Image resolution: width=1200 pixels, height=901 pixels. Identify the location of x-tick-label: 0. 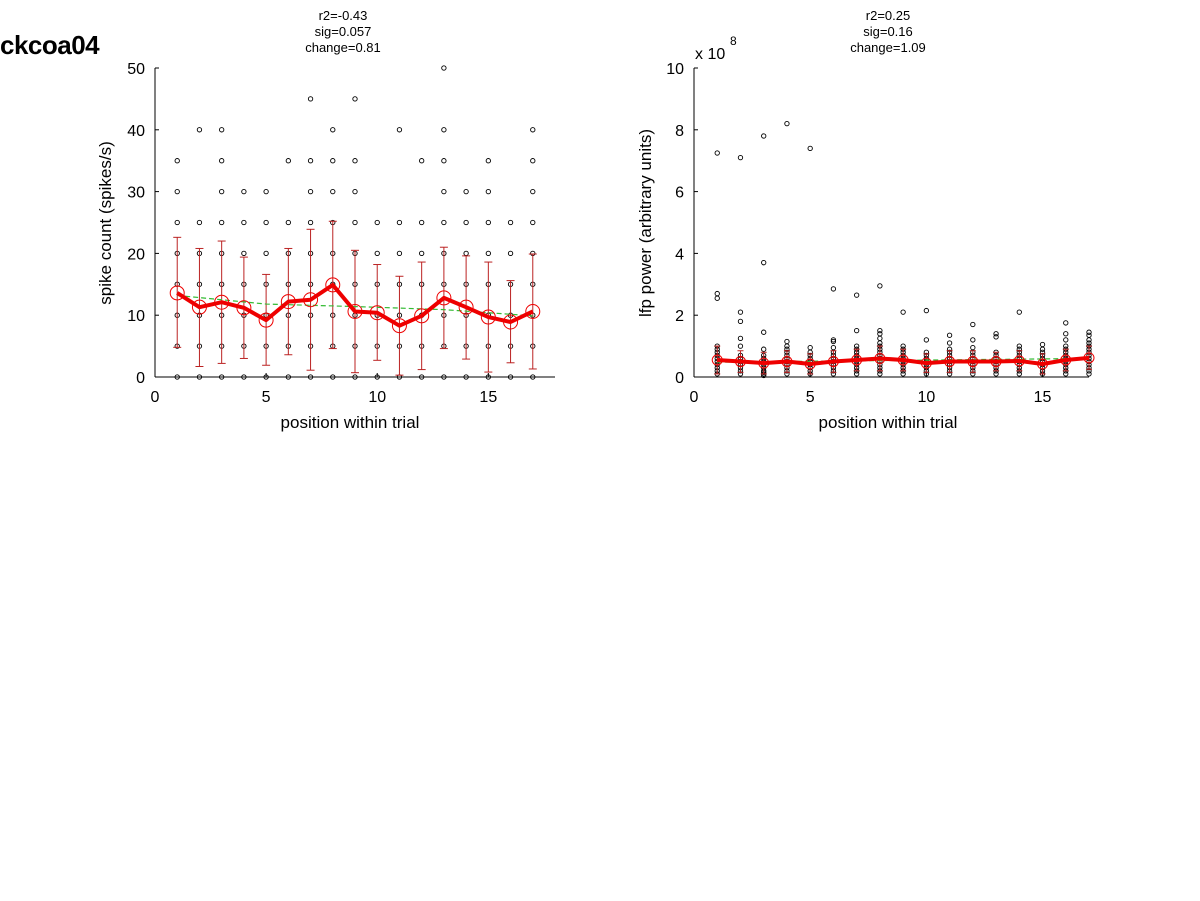
(155, 397).